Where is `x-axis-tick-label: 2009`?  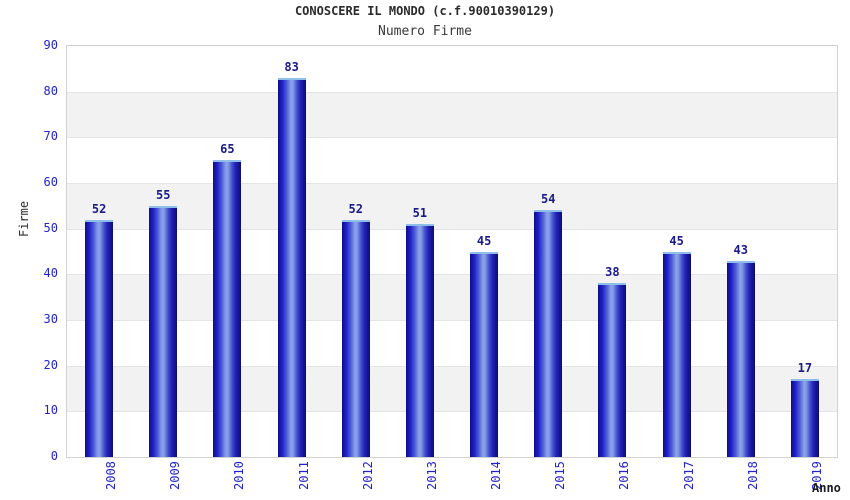
x-axis-tick-label: 2009 is located at coordinates (175, 475).